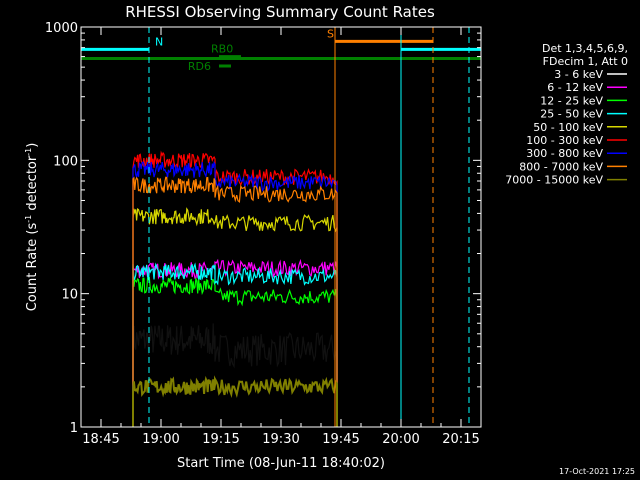 Image resolution: width=640 pixels, height=480 pixels. What do you see at coordinates (330, 33) in the screenshot?
I see `flag-label-1: S` at bounding box center [330, 33].